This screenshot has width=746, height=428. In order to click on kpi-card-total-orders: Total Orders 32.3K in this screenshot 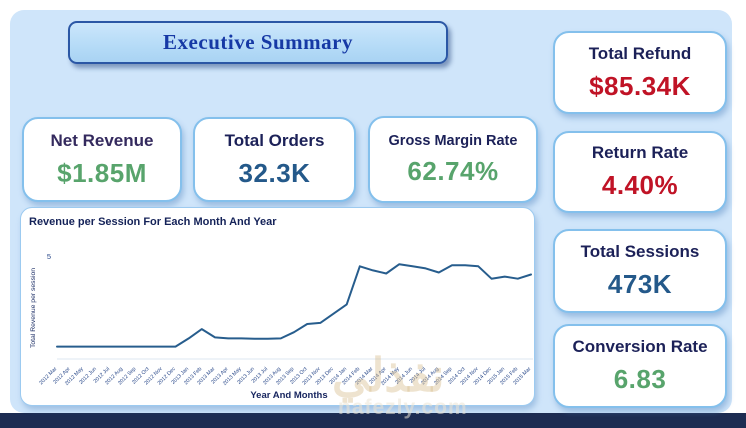, I will do `click(274, 159)`.